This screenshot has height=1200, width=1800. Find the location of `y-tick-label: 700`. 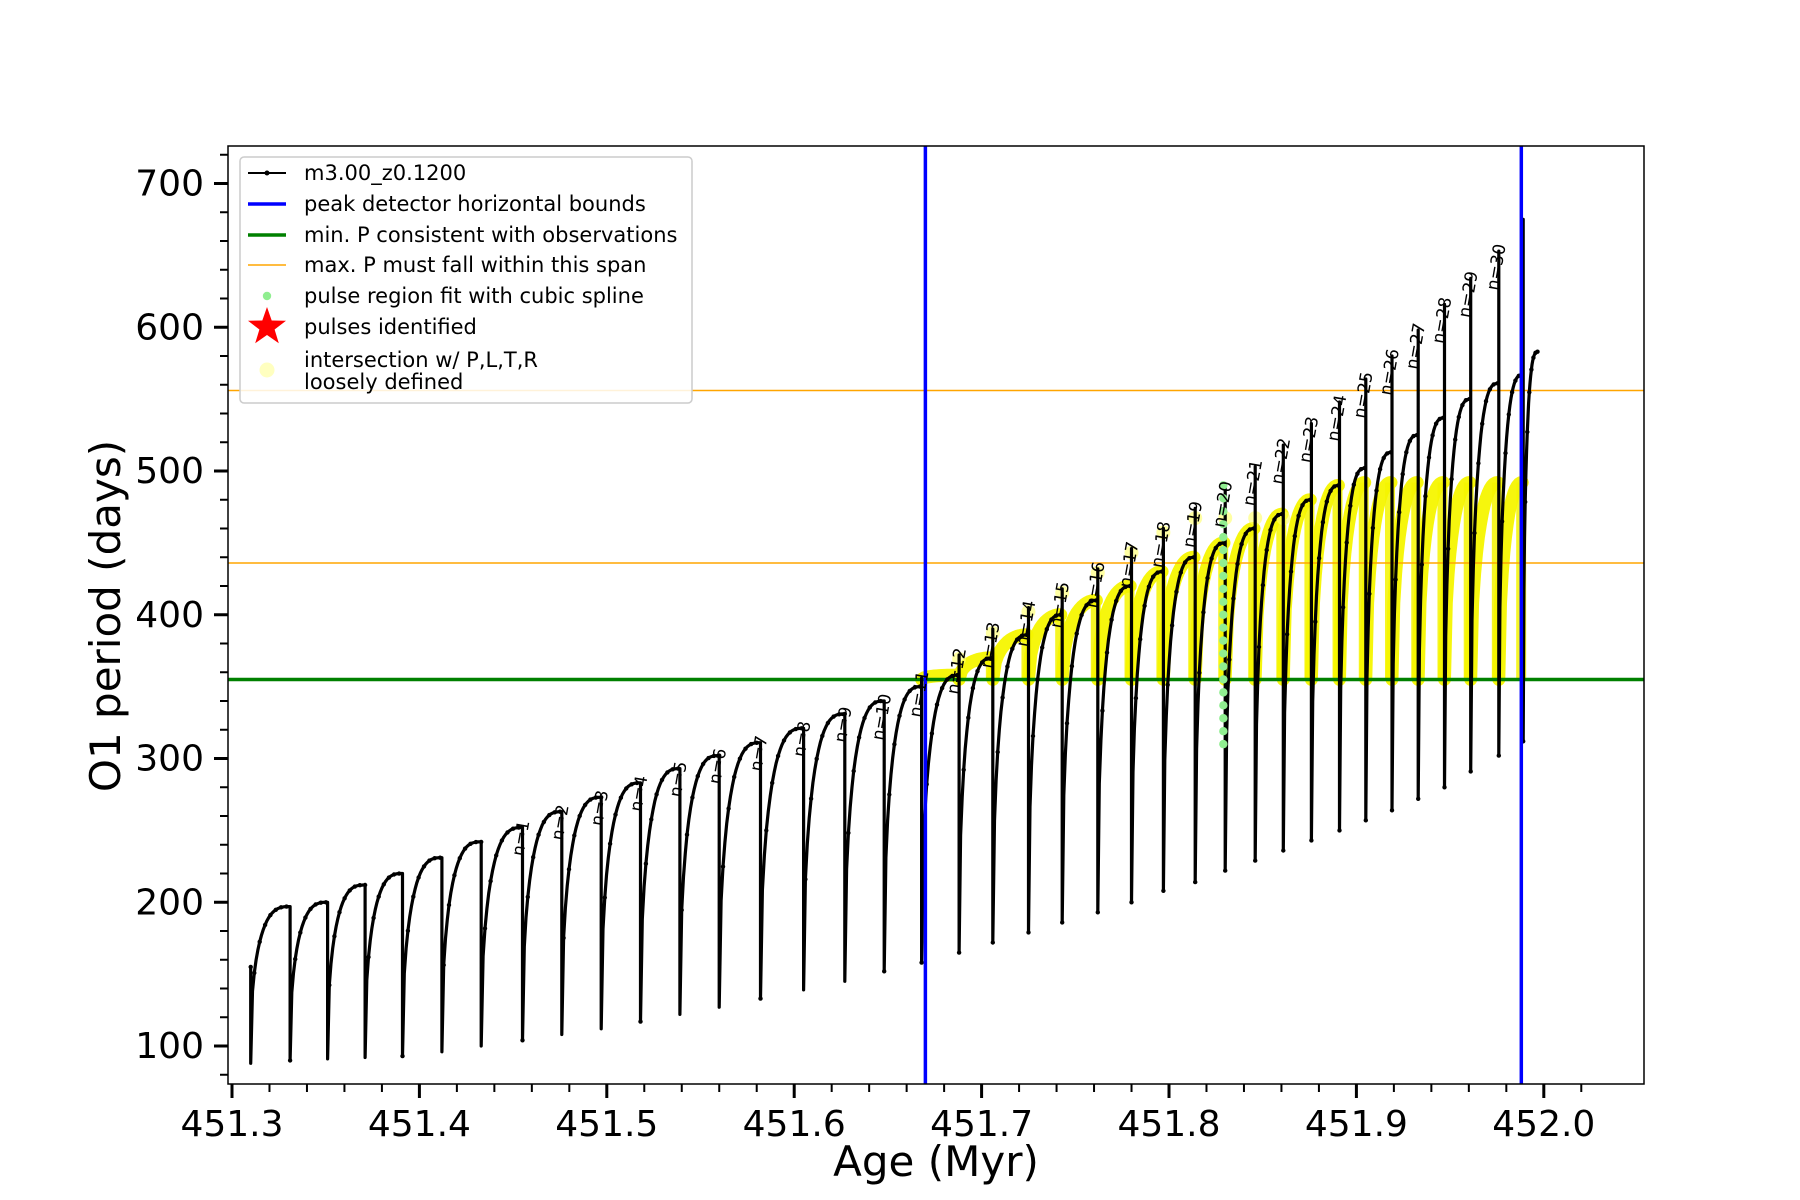

y-tick-label: 700 is located at coordinates (169, 184).